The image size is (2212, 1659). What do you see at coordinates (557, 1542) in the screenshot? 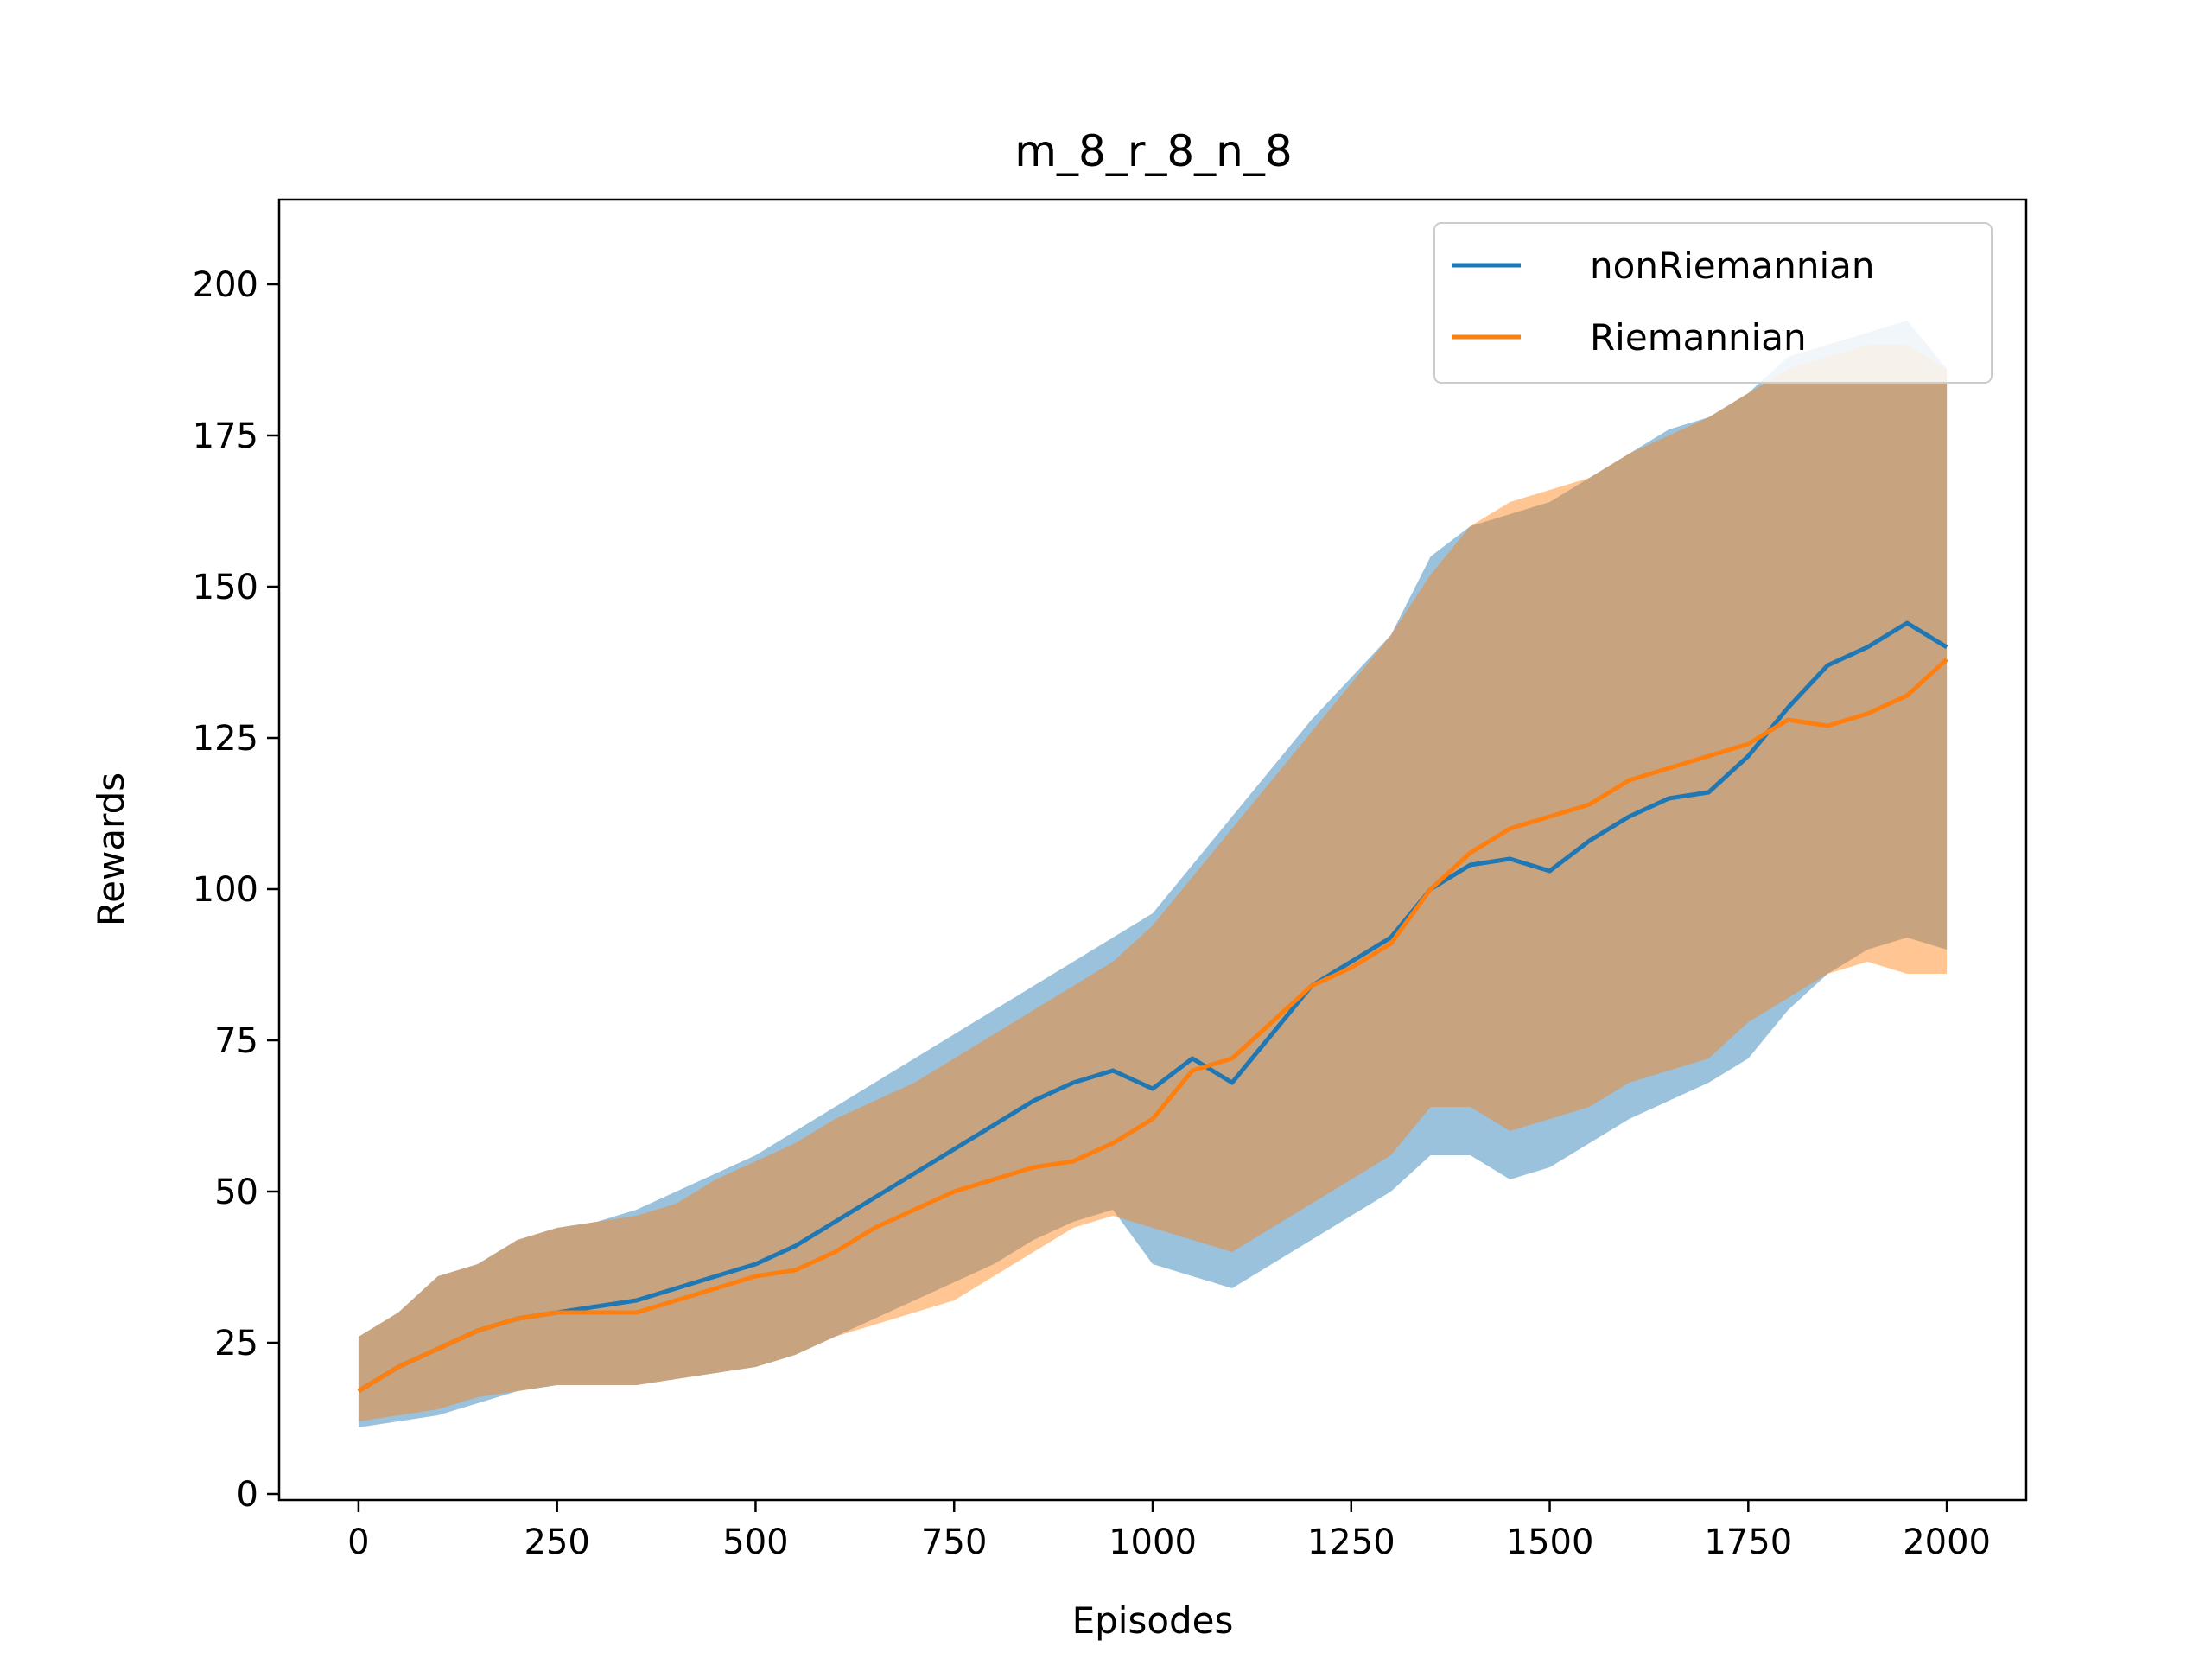
I see `x-tick-label: 250` at bounding box center [557, 1542].